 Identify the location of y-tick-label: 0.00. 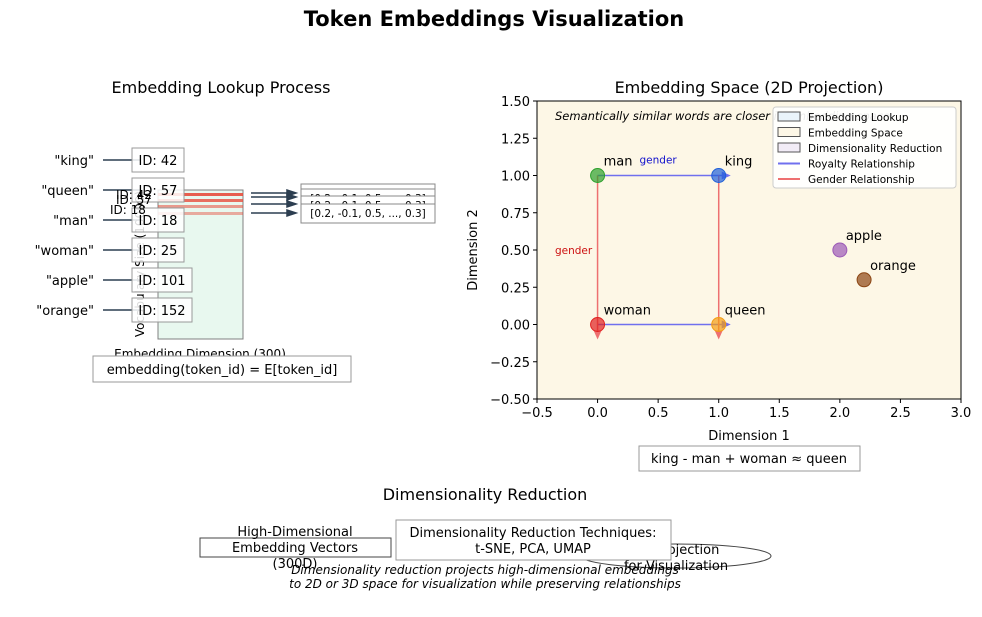
(515, 326).